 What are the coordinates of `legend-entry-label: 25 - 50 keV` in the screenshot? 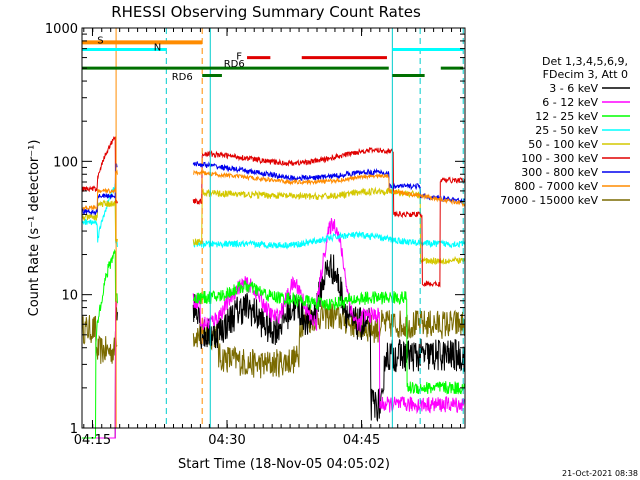 It's located at (566, 130).